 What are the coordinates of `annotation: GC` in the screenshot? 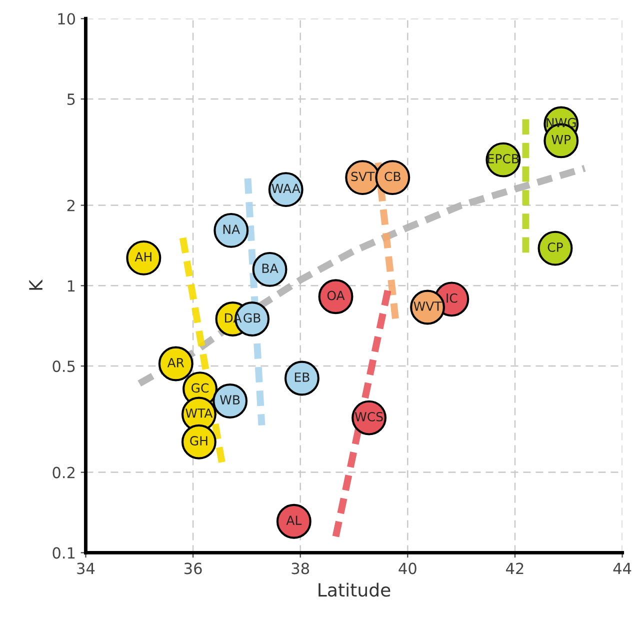 It's located at (200, 388).